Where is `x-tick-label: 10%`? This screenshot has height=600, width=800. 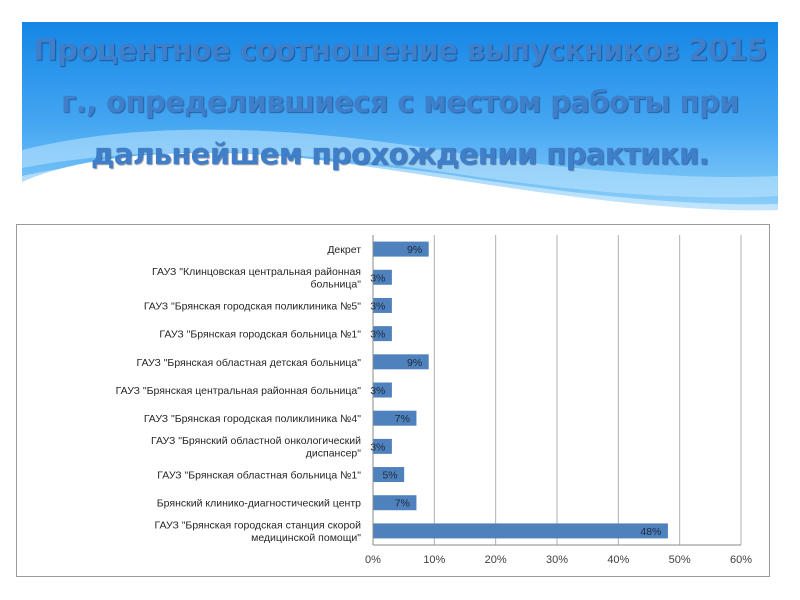
x-tick-label: 10% is located at coordinates (434, 560).